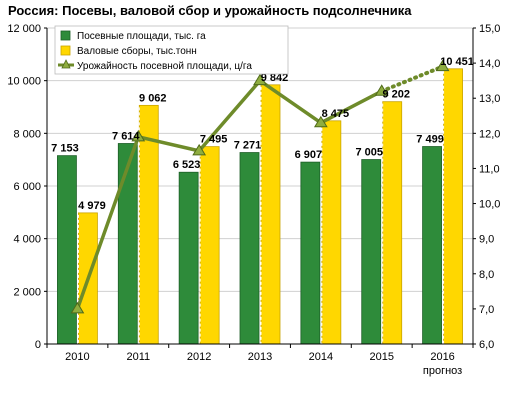  I want to click on y-tick-label: 0, so click(38, 345).